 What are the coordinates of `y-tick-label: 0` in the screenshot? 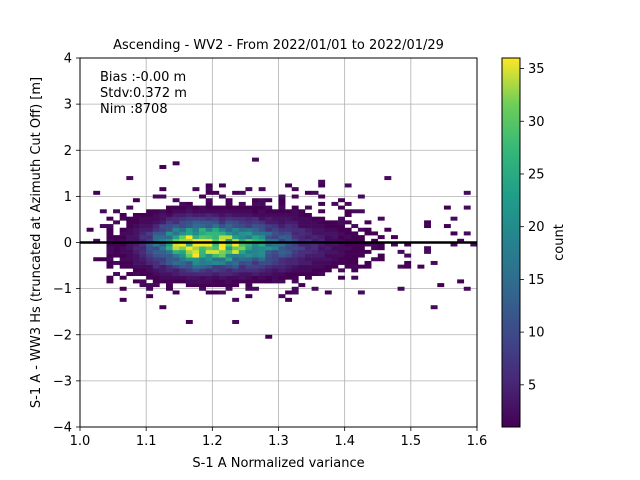 It's located at (68, 243).